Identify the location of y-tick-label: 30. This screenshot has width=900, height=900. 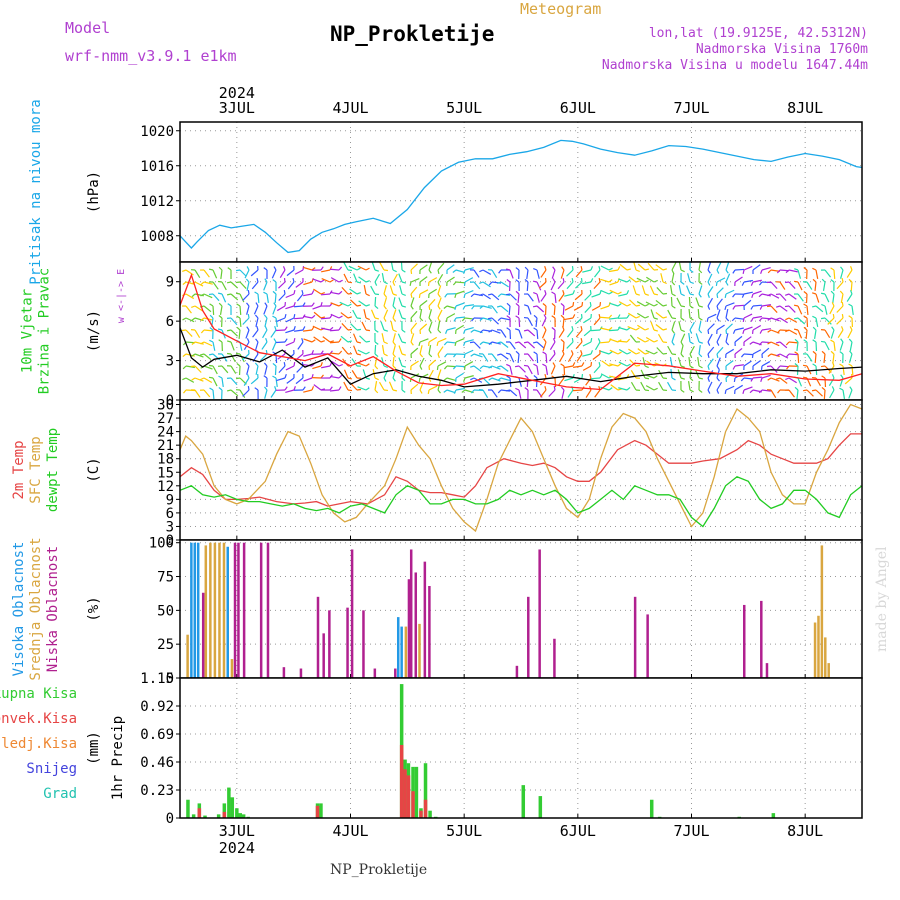
(165, 406).